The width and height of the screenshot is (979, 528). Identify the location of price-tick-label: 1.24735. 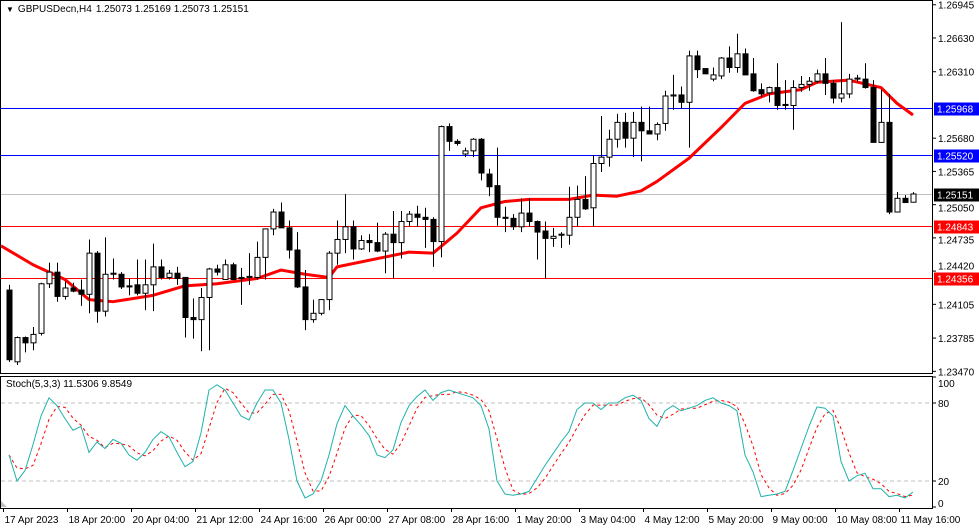
(956, 241).